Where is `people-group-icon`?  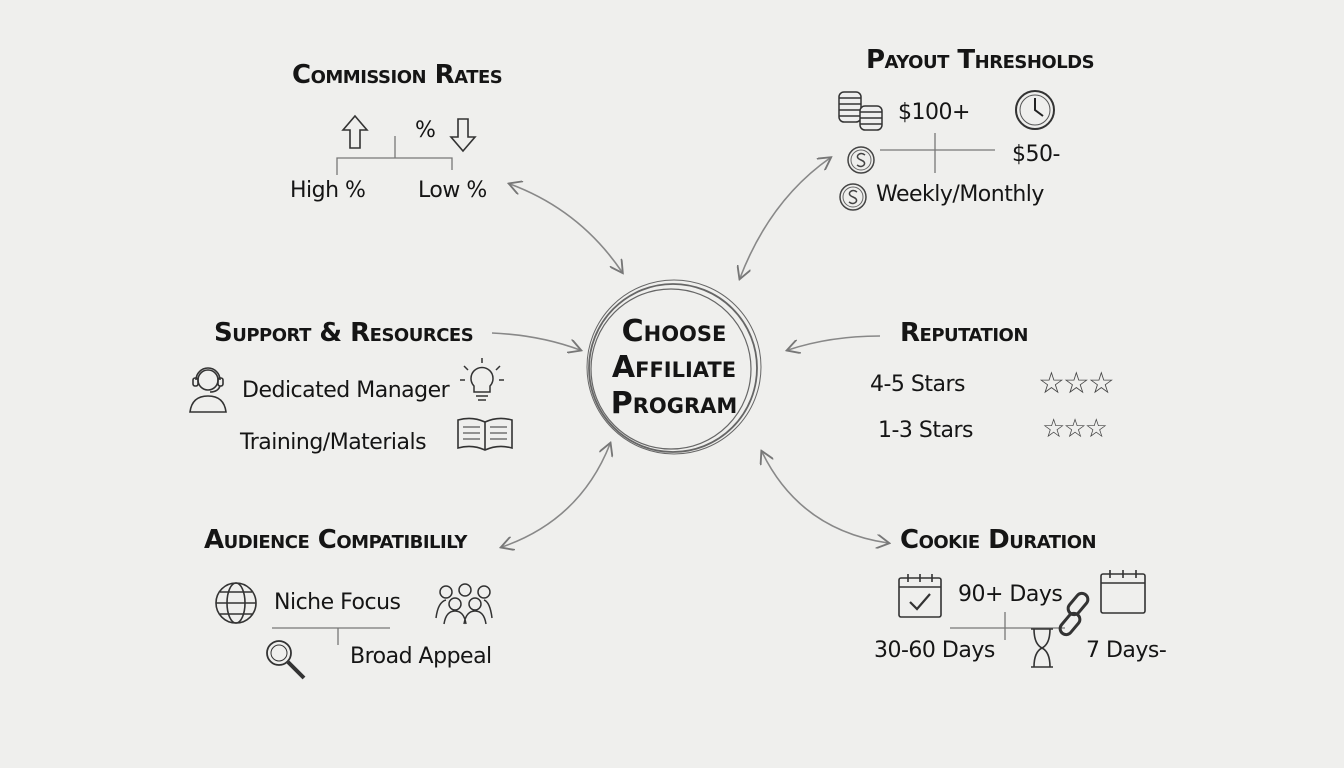 people-group-icon is located at coordinates (464, 604).